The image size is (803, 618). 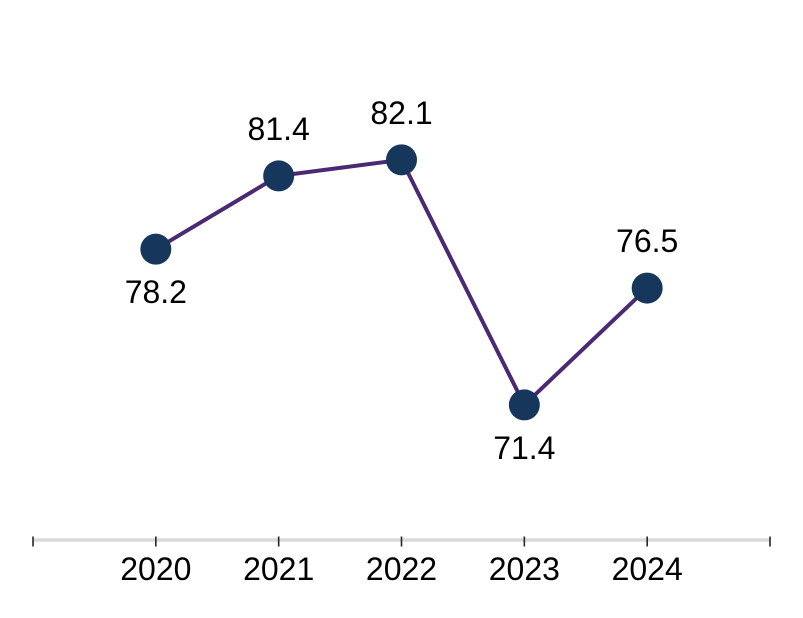 What do you see at coordinates (647, 241) in the screenshot?
I see `data-label: 76.5` at bounding box center [647, 241].